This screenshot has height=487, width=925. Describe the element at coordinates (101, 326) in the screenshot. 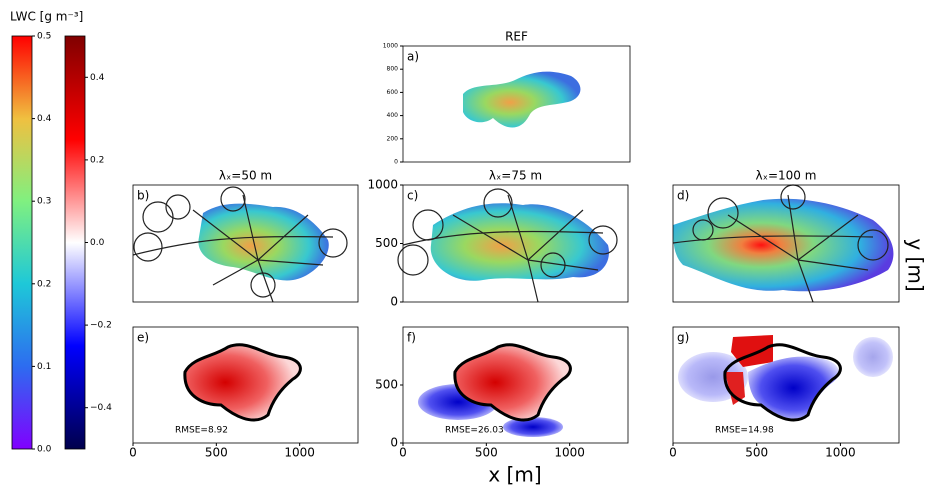

I see `colorbar-tick-label: −0.2` at that location.